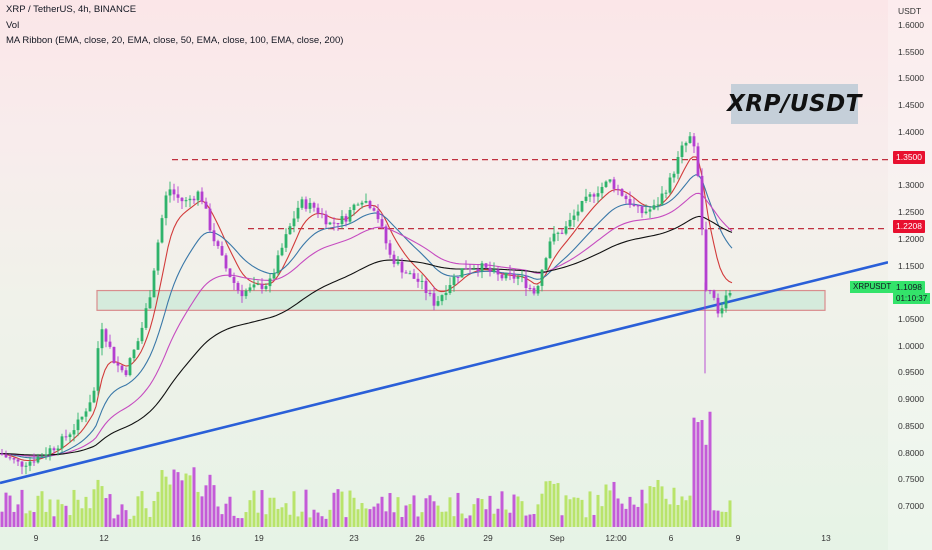 This screenshot has width=932, height=550. What do you see at coordinates (911, 105) in the screenshot?
I see `y-tick-label: 1.4500` at bounding box center [911, 105].